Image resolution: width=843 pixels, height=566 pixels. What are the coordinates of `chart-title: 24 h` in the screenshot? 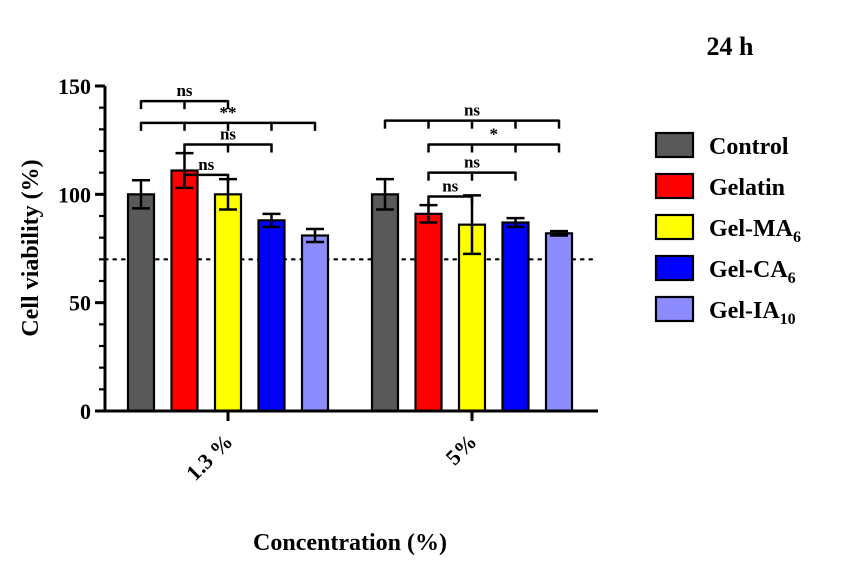 It's located at (731, 46).